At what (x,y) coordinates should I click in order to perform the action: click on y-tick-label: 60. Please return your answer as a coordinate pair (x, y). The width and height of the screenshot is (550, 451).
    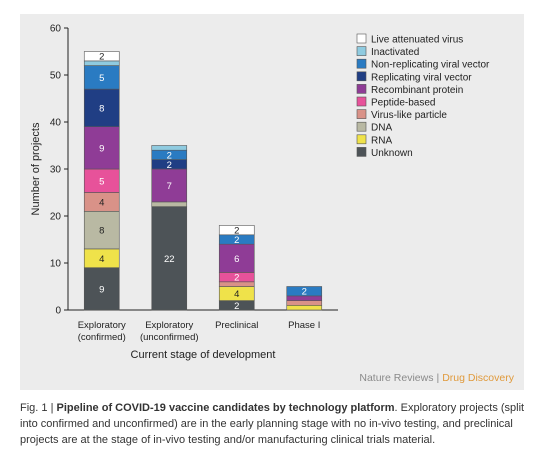
    Looking at the image, I should click on (56, 29).